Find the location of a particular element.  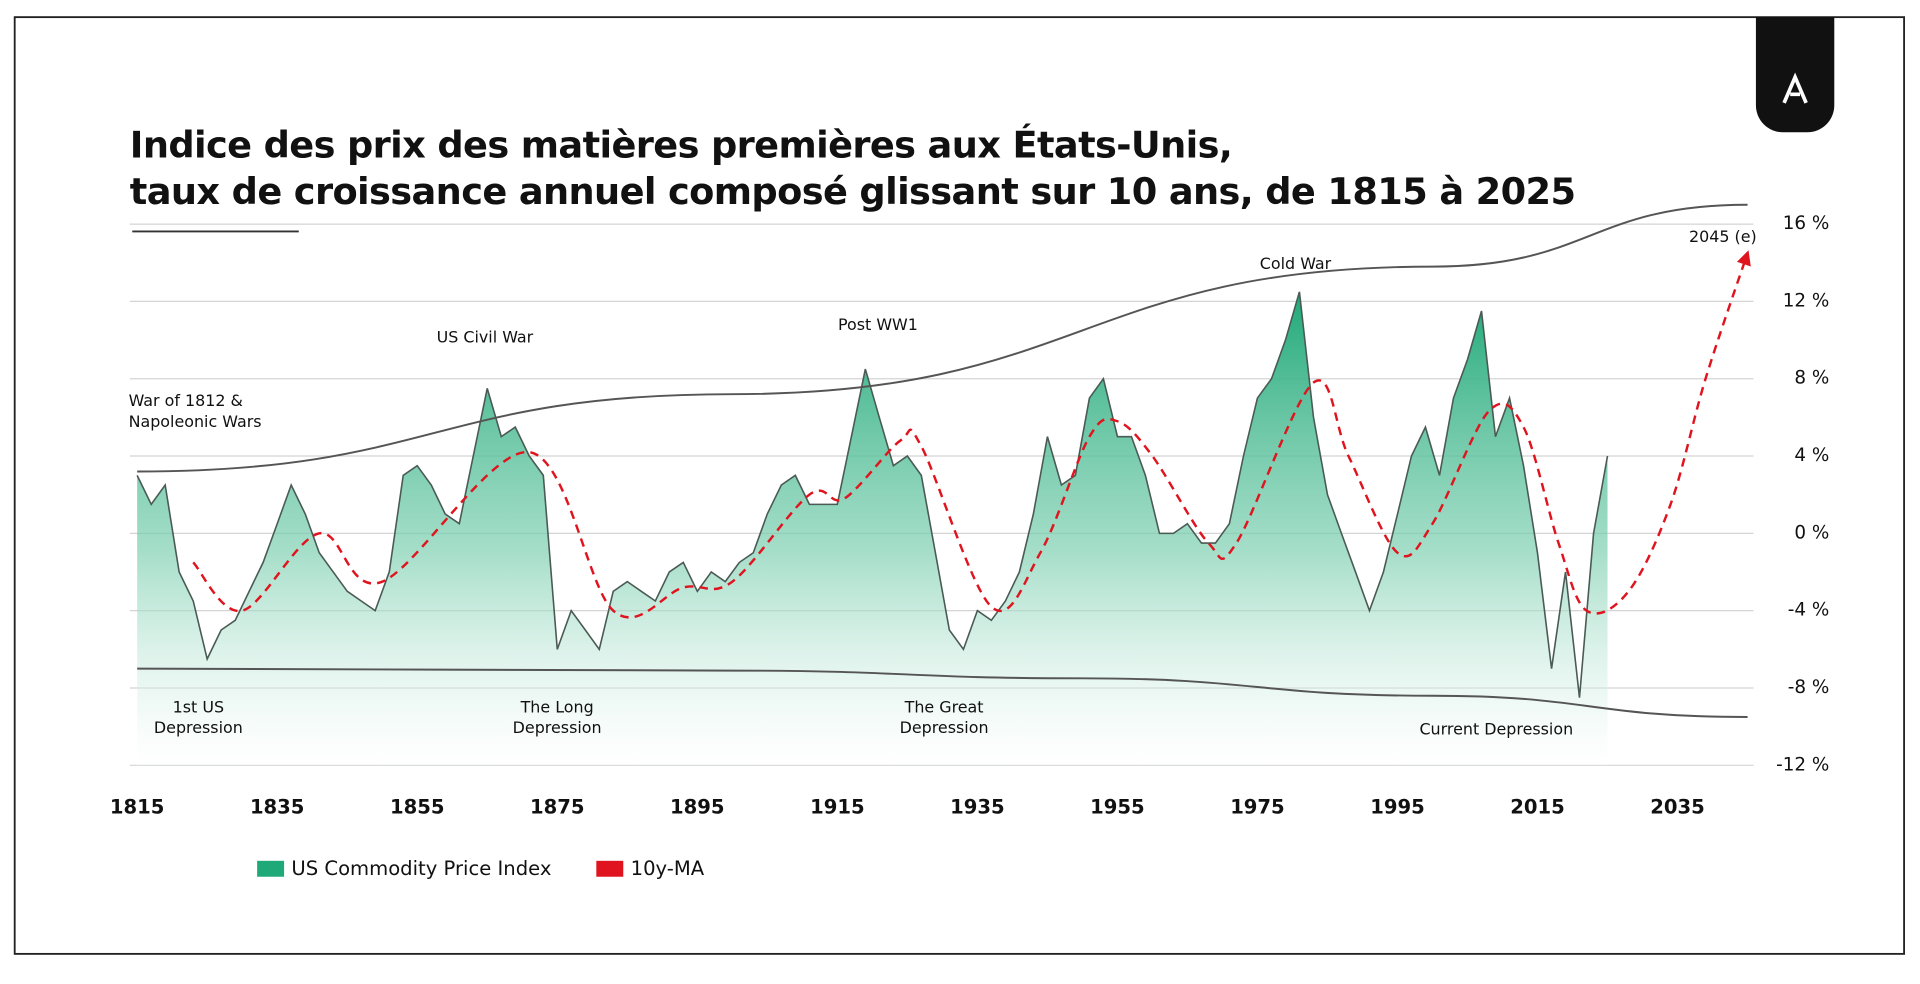

legend-label: 10y-MA is located at coordinates (668, 868).